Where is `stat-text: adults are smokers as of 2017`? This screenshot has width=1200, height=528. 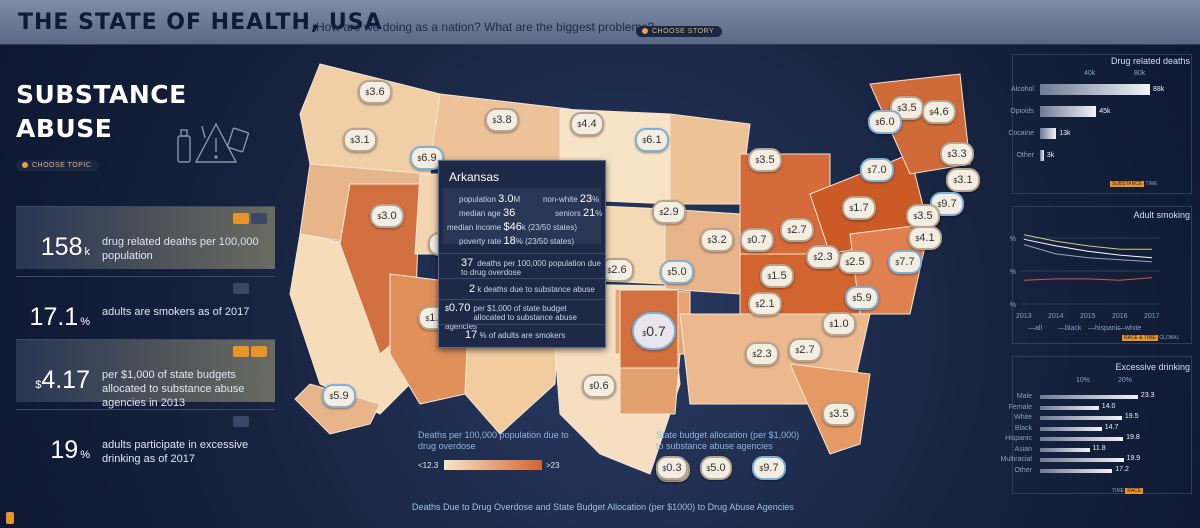
stat-text: adults are smokers as of 2017 is located at coordinates (176, 312).